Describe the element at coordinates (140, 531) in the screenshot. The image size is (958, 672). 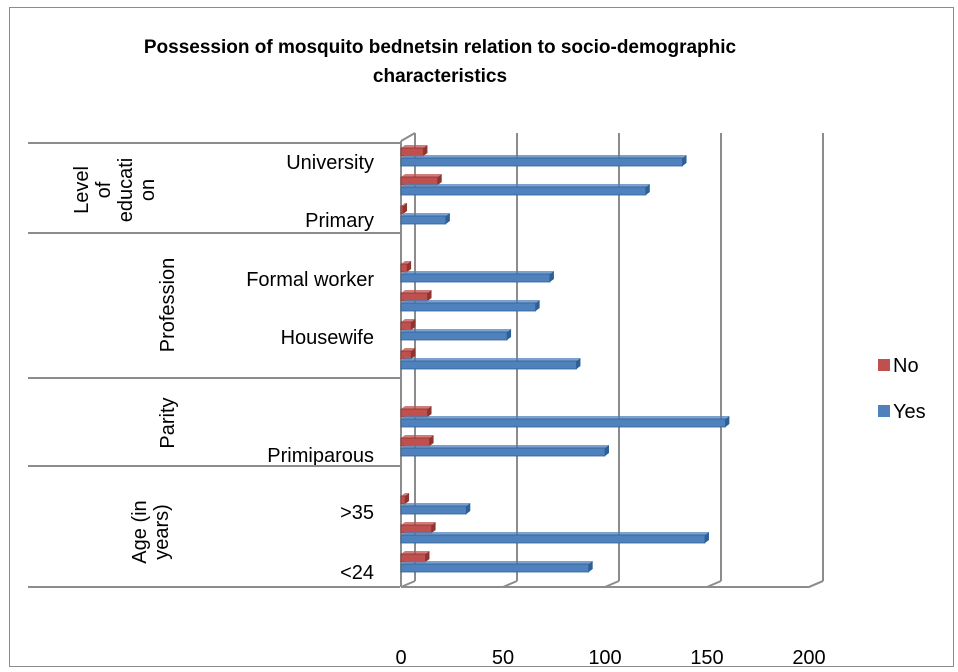
I see `group-label-line: Age (in` at that location.